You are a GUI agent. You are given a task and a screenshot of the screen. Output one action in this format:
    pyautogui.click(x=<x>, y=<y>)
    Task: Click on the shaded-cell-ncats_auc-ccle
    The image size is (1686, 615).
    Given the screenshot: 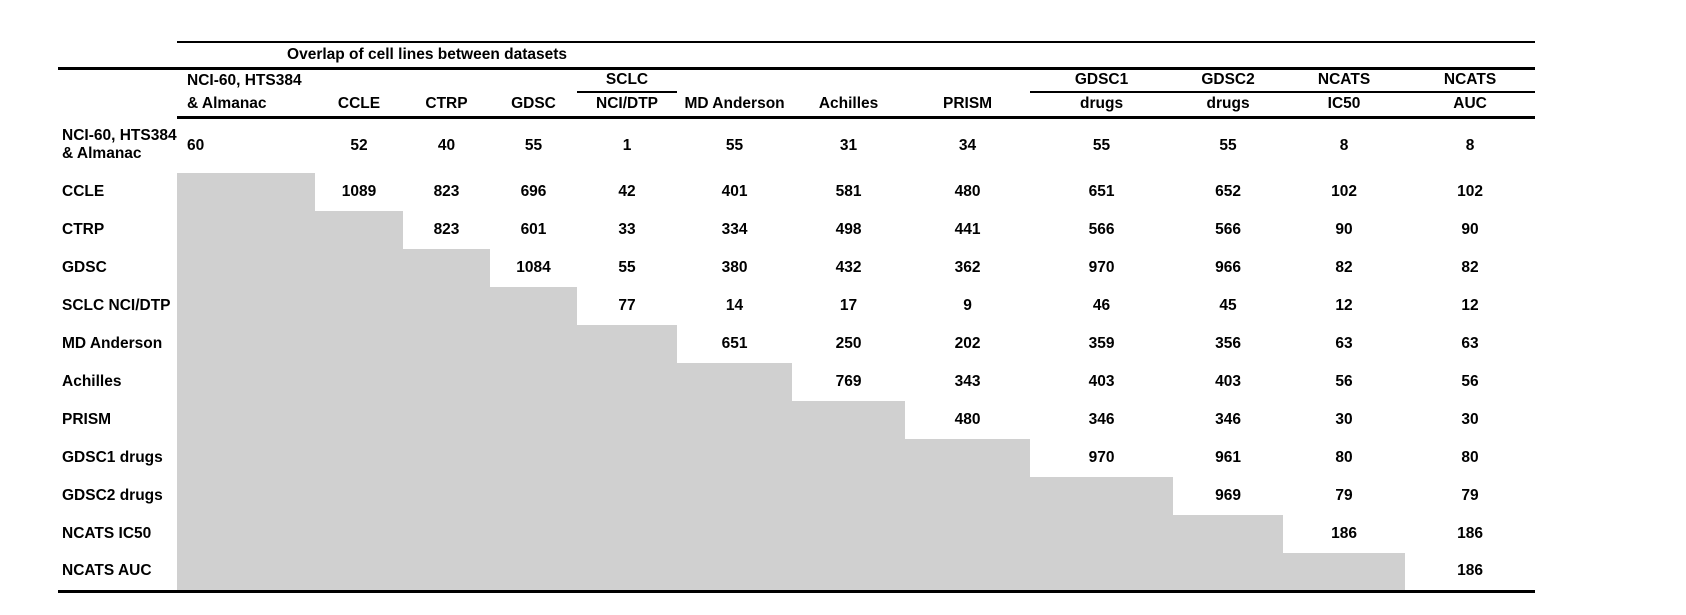 What is the action you would take?
    pyautogui.click(x=359, y=573)
    